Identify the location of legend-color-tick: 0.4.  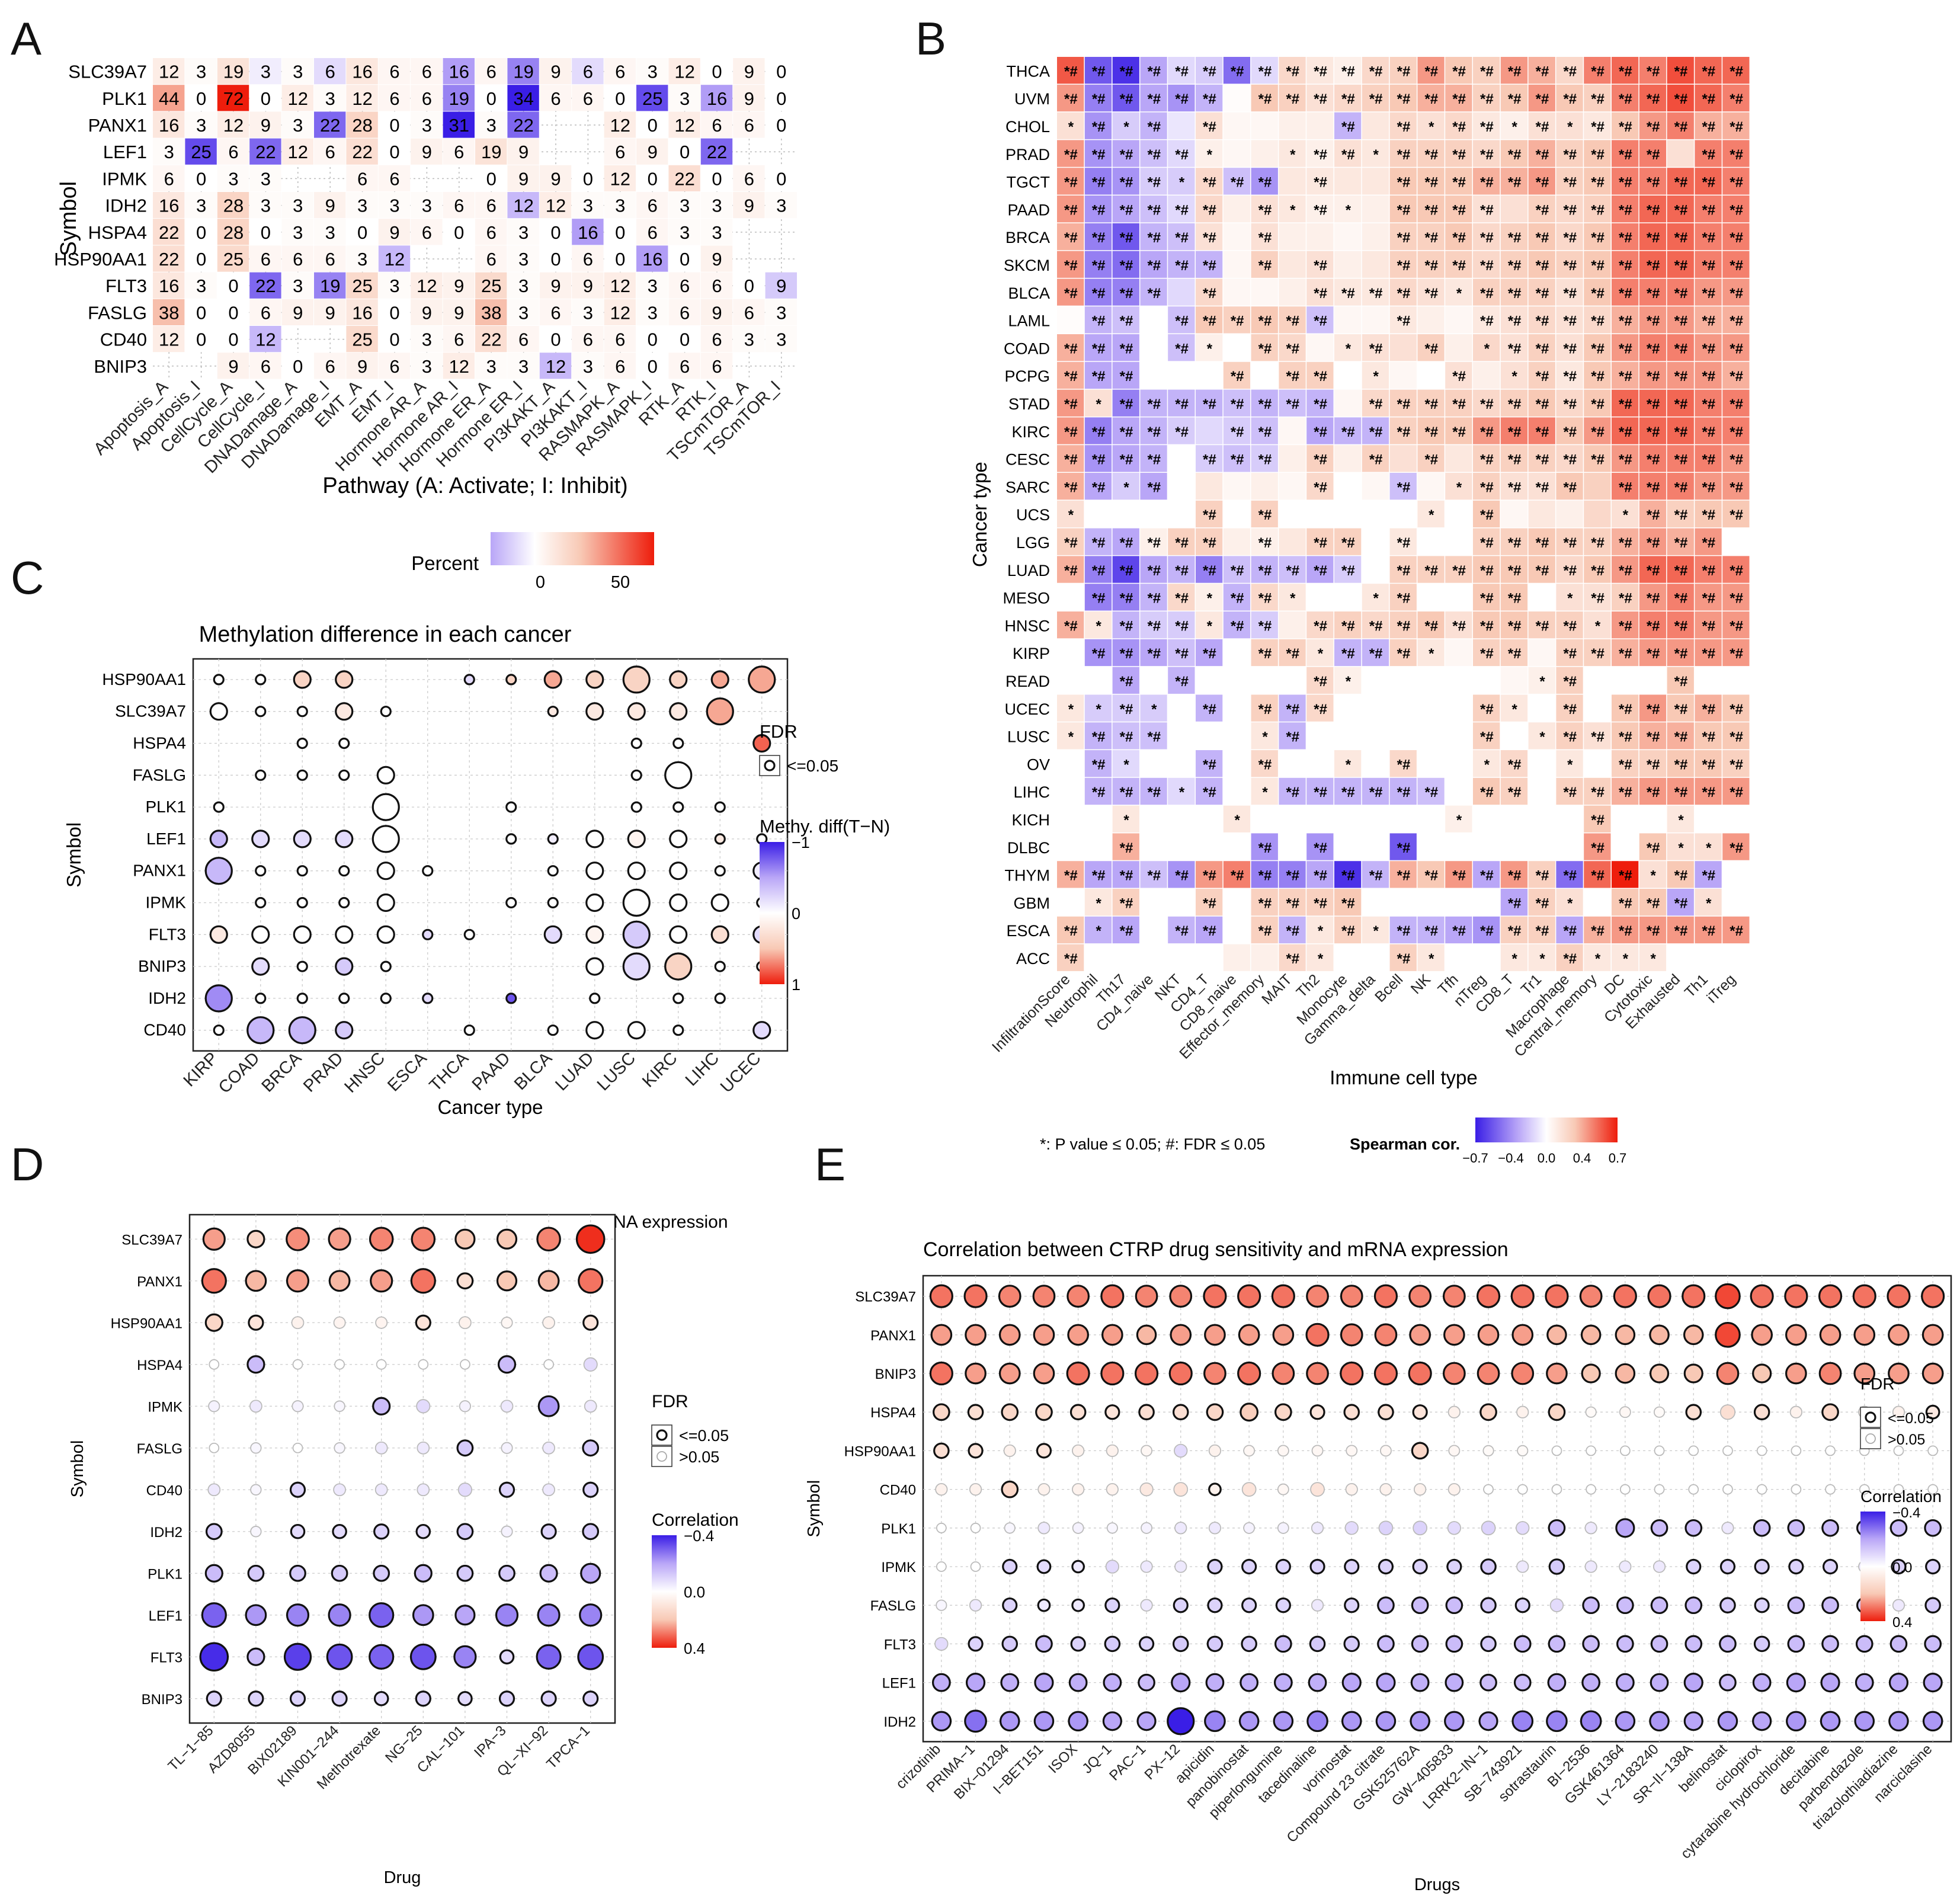
(1902, 1623).